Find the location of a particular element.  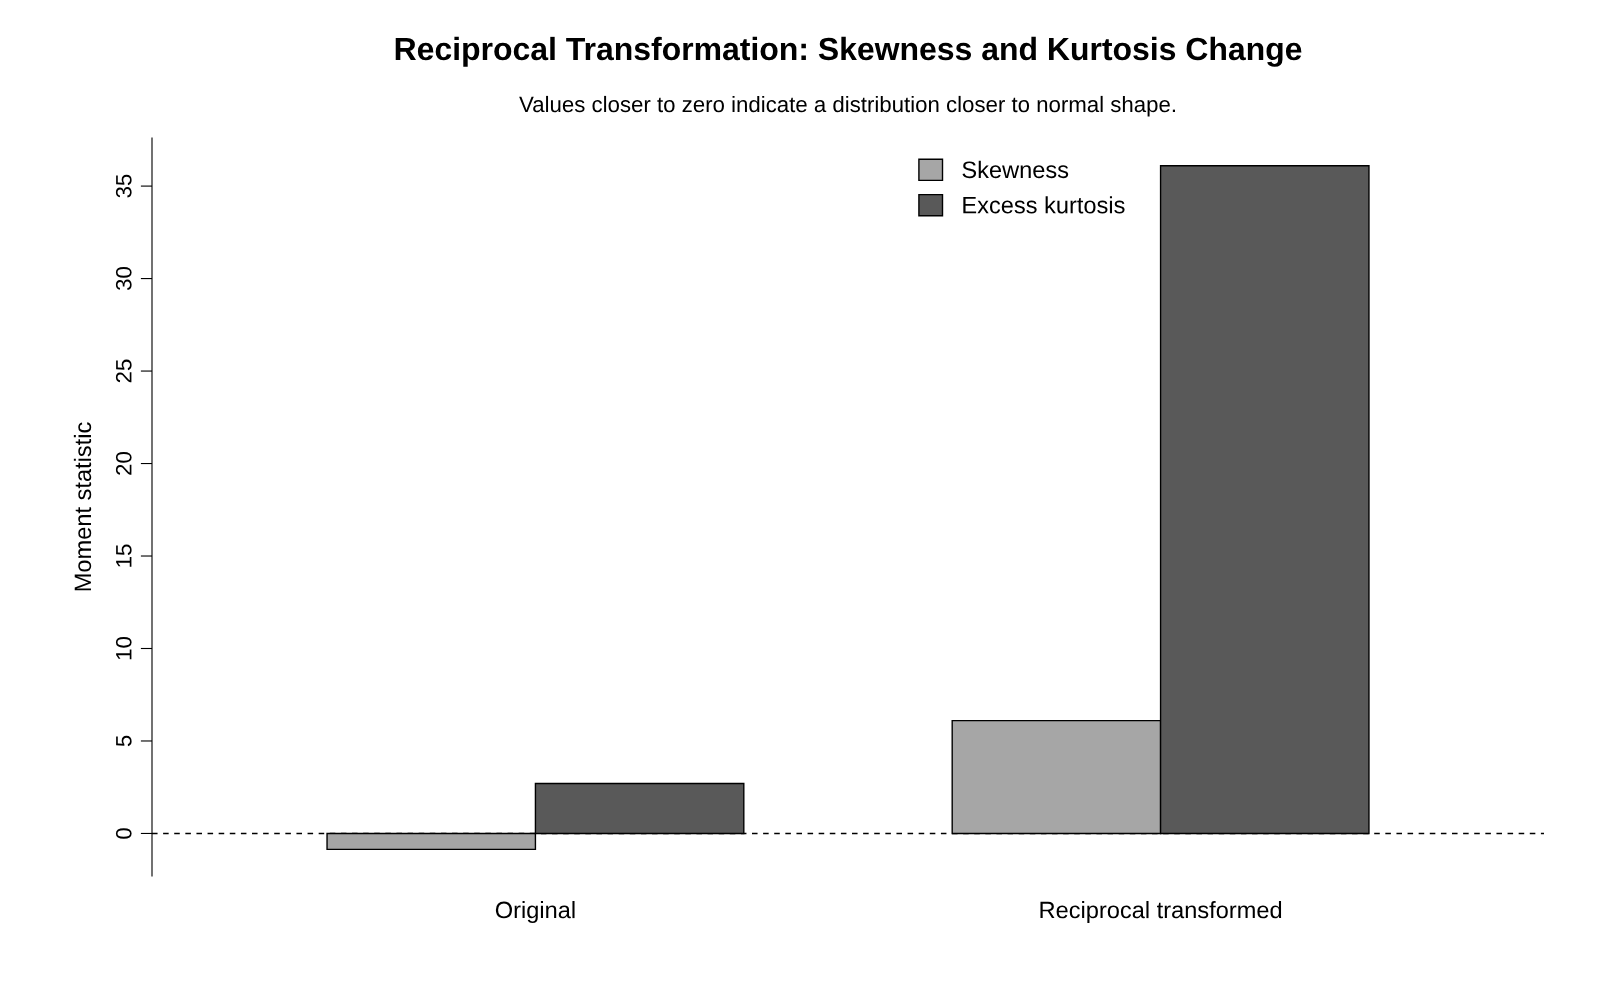

chart-subtitle: Values closer to zero indicate a distribution closer to normal shape. is located at coordinates (847, 106).